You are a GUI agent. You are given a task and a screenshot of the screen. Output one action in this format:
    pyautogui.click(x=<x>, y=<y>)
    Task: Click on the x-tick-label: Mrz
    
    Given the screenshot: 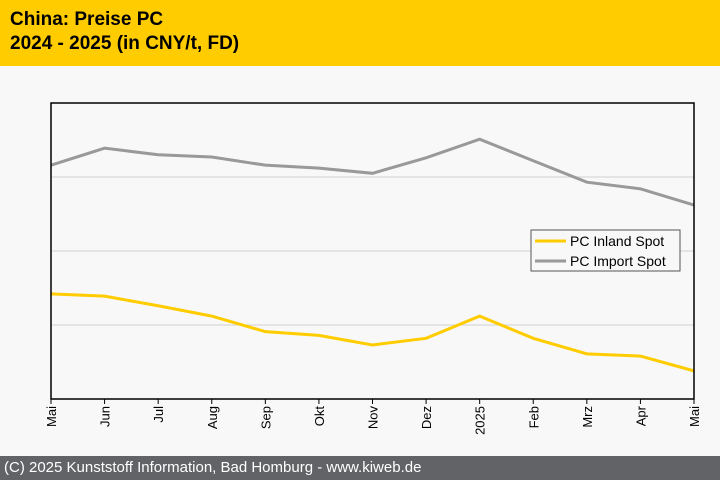 What is the action you would take?
    pyautogui.click(x=587, y=417)
    